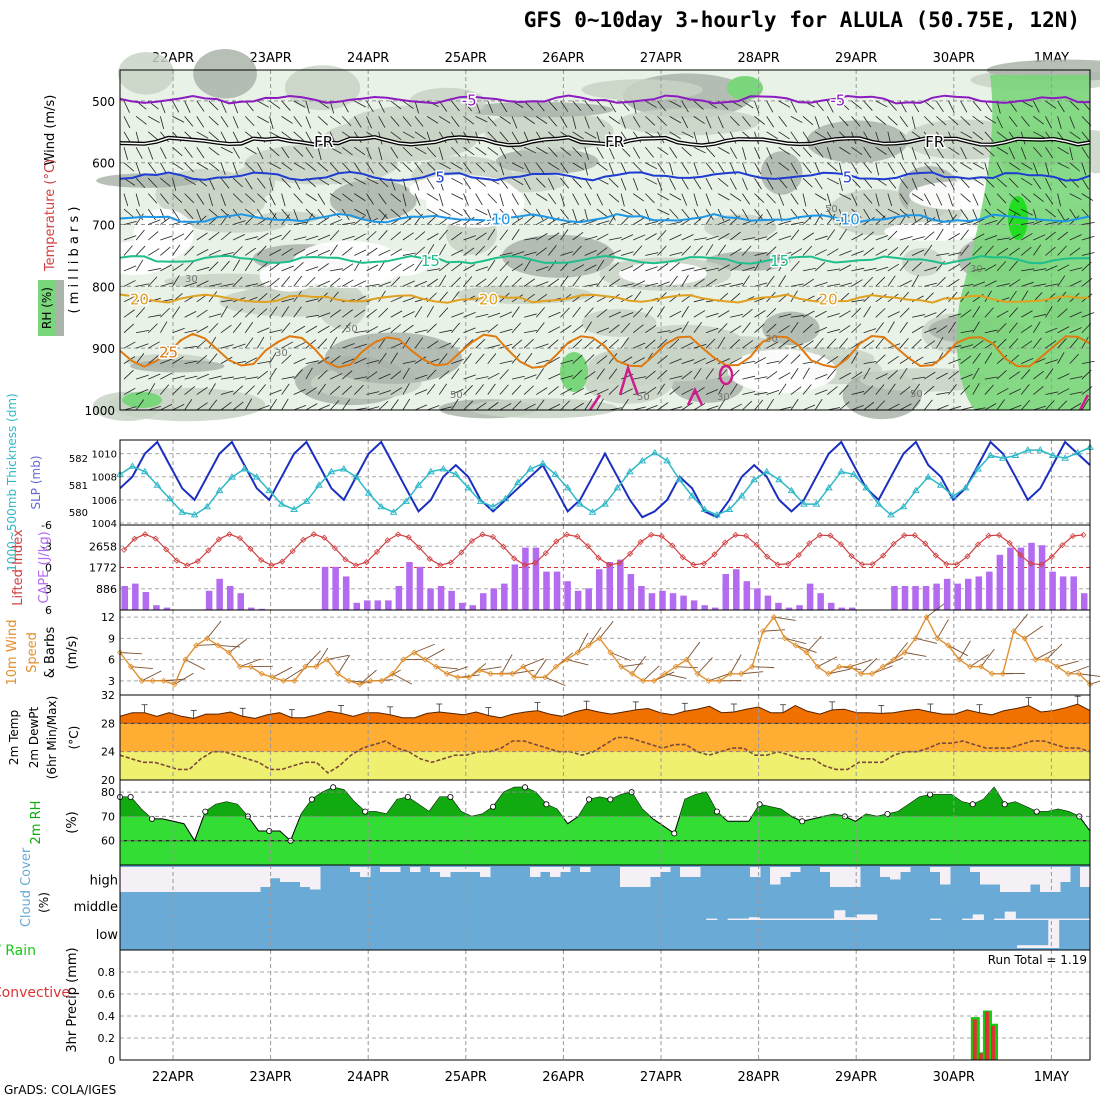 This screenshot has width=1100, height=1100. I want to click on temp-tick: 32, so click(108, 695).